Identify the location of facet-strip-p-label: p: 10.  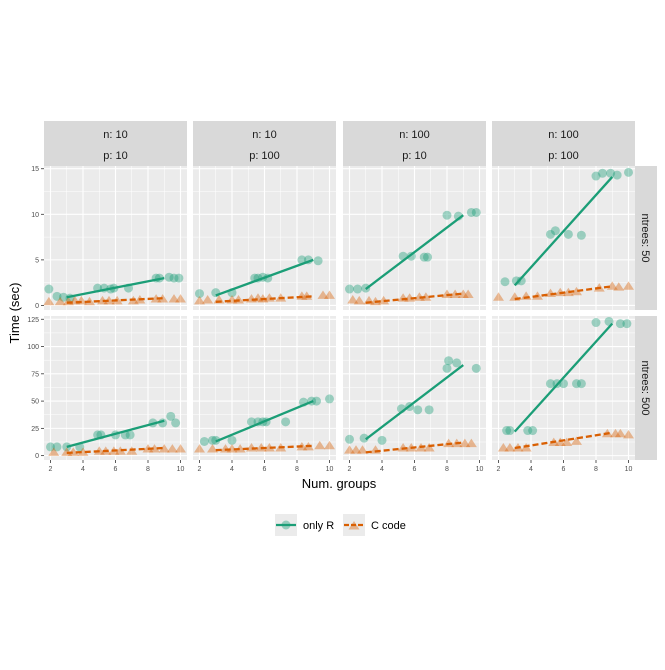
(115, 156).